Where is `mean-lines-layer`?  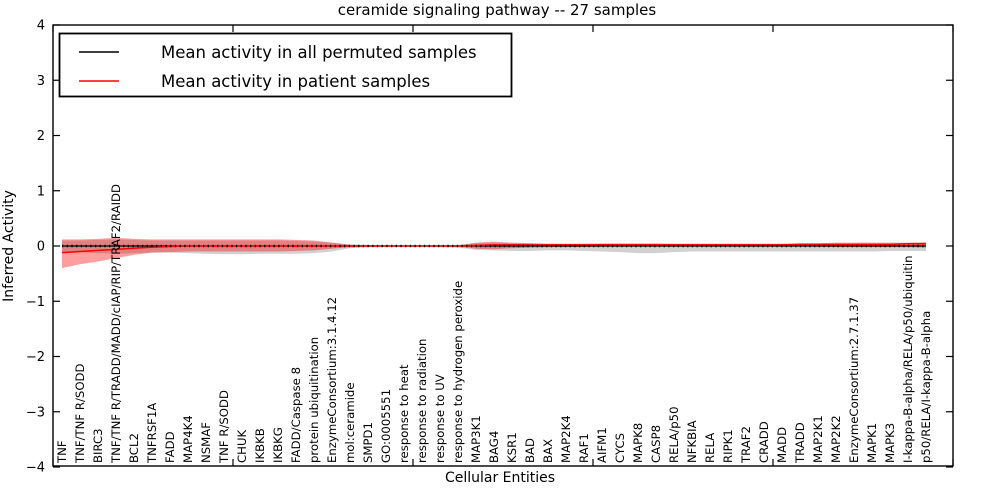
mean-lines-layer is located at coordinates (493, 248).